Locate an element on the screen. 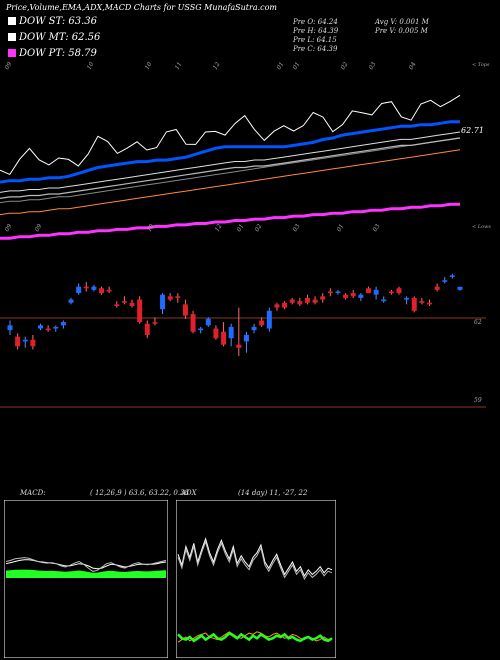 The image size is (500, 660). legend-dow-st-label: DOW ST: 63.36 is located at coordinates (58, 21).